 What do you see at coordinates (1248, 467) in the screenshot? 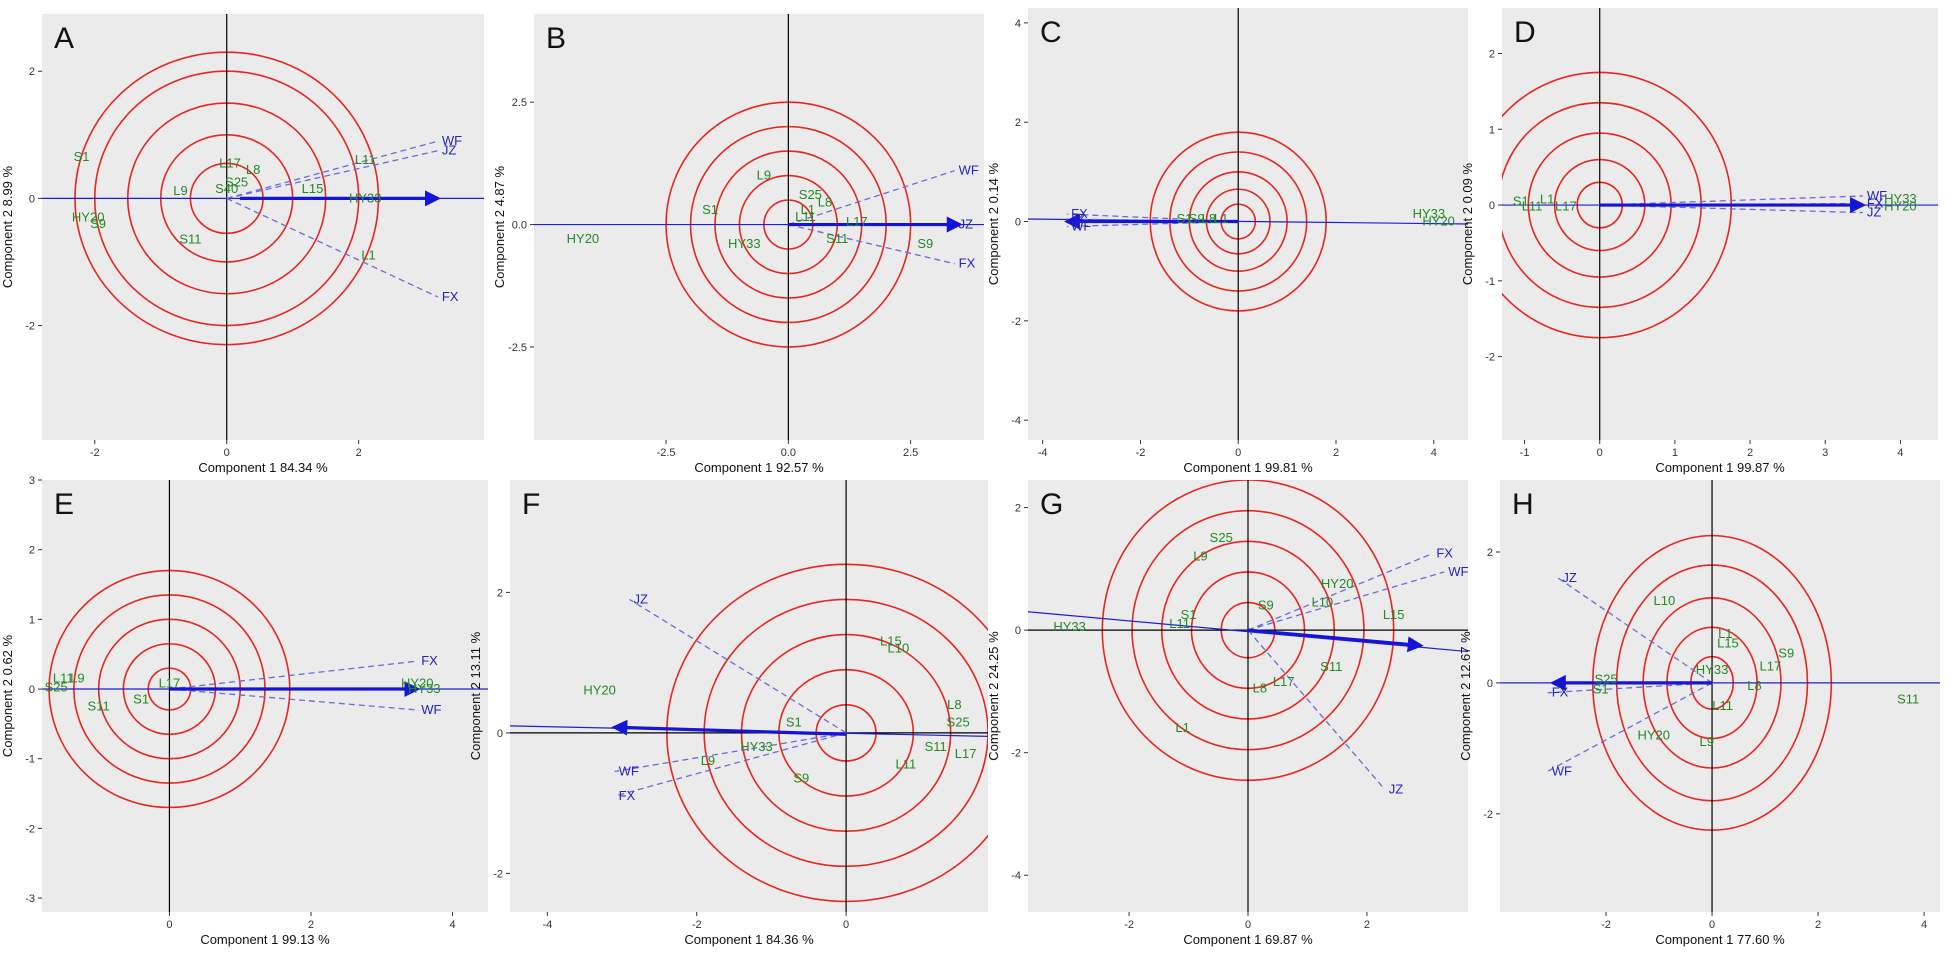
I see `x-axis-title: Component 1 99.81 %` at bounding box center [1248, 467].